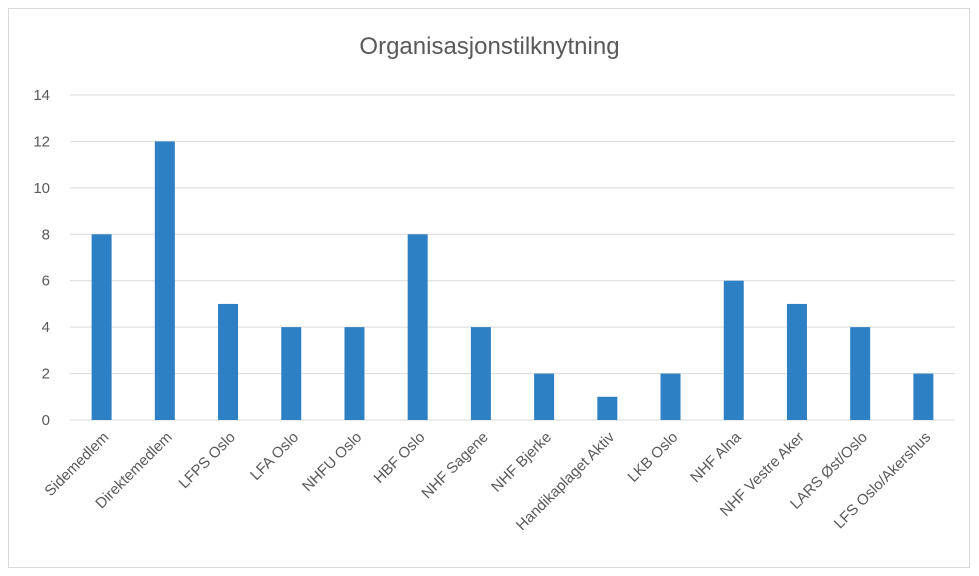 This screenshot has width=979, height=576. I want to click on x-tick-label: NHF Alna, so click(716, 457).